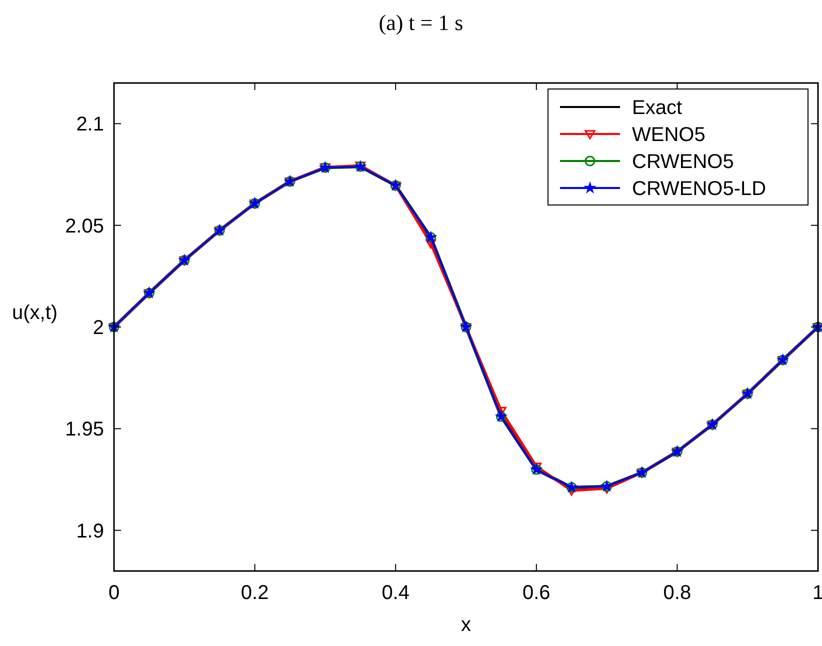  I want to click on legend-label: Exact, so click(657, 108).